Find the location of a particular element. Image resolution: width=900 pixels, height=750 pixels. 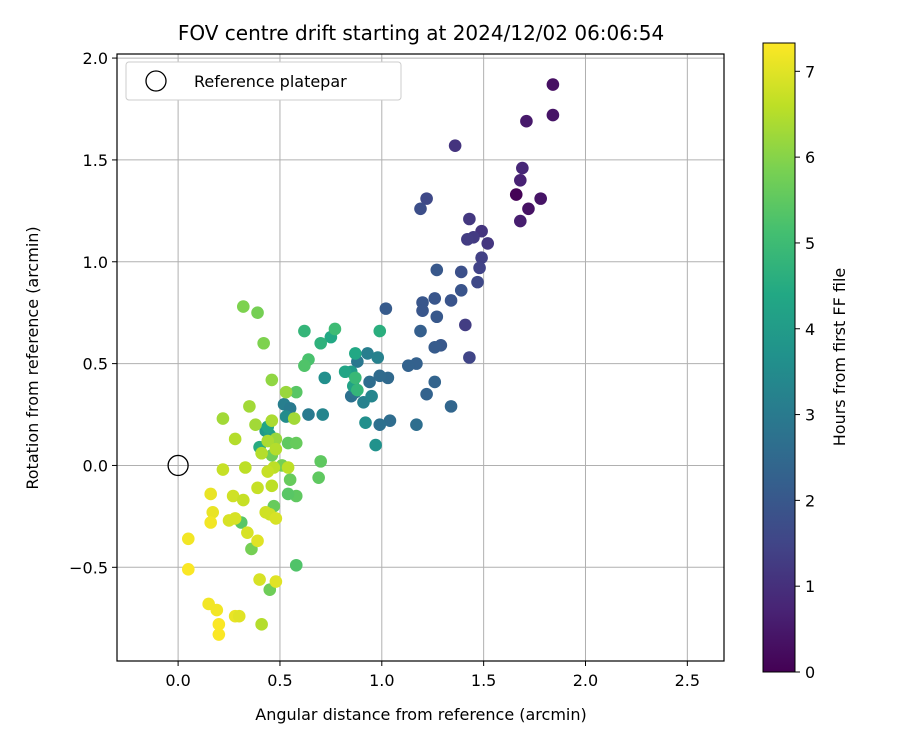

legend: Reference platepar is located at coordinates (263, 81).